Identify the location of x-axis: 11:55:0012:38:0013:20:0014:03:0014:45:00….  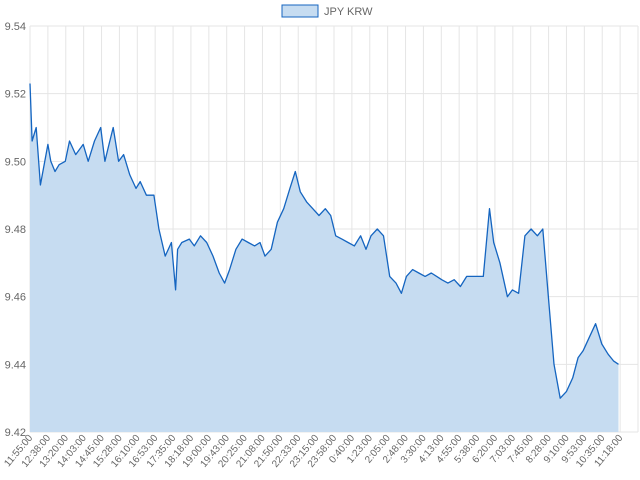
(313, 451).